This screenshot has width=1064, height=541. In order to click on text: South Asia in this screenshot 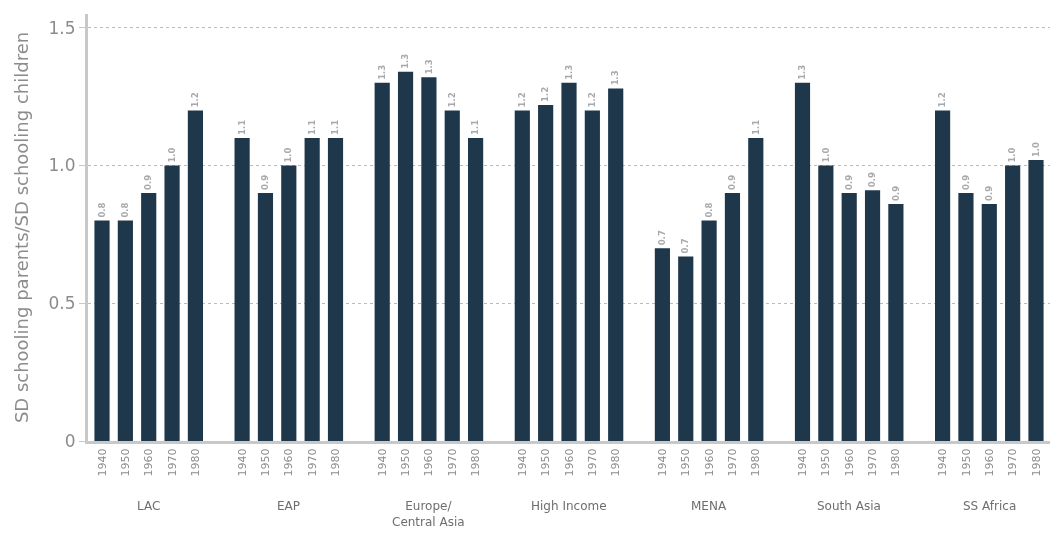, I will do `click(849, 506)`.